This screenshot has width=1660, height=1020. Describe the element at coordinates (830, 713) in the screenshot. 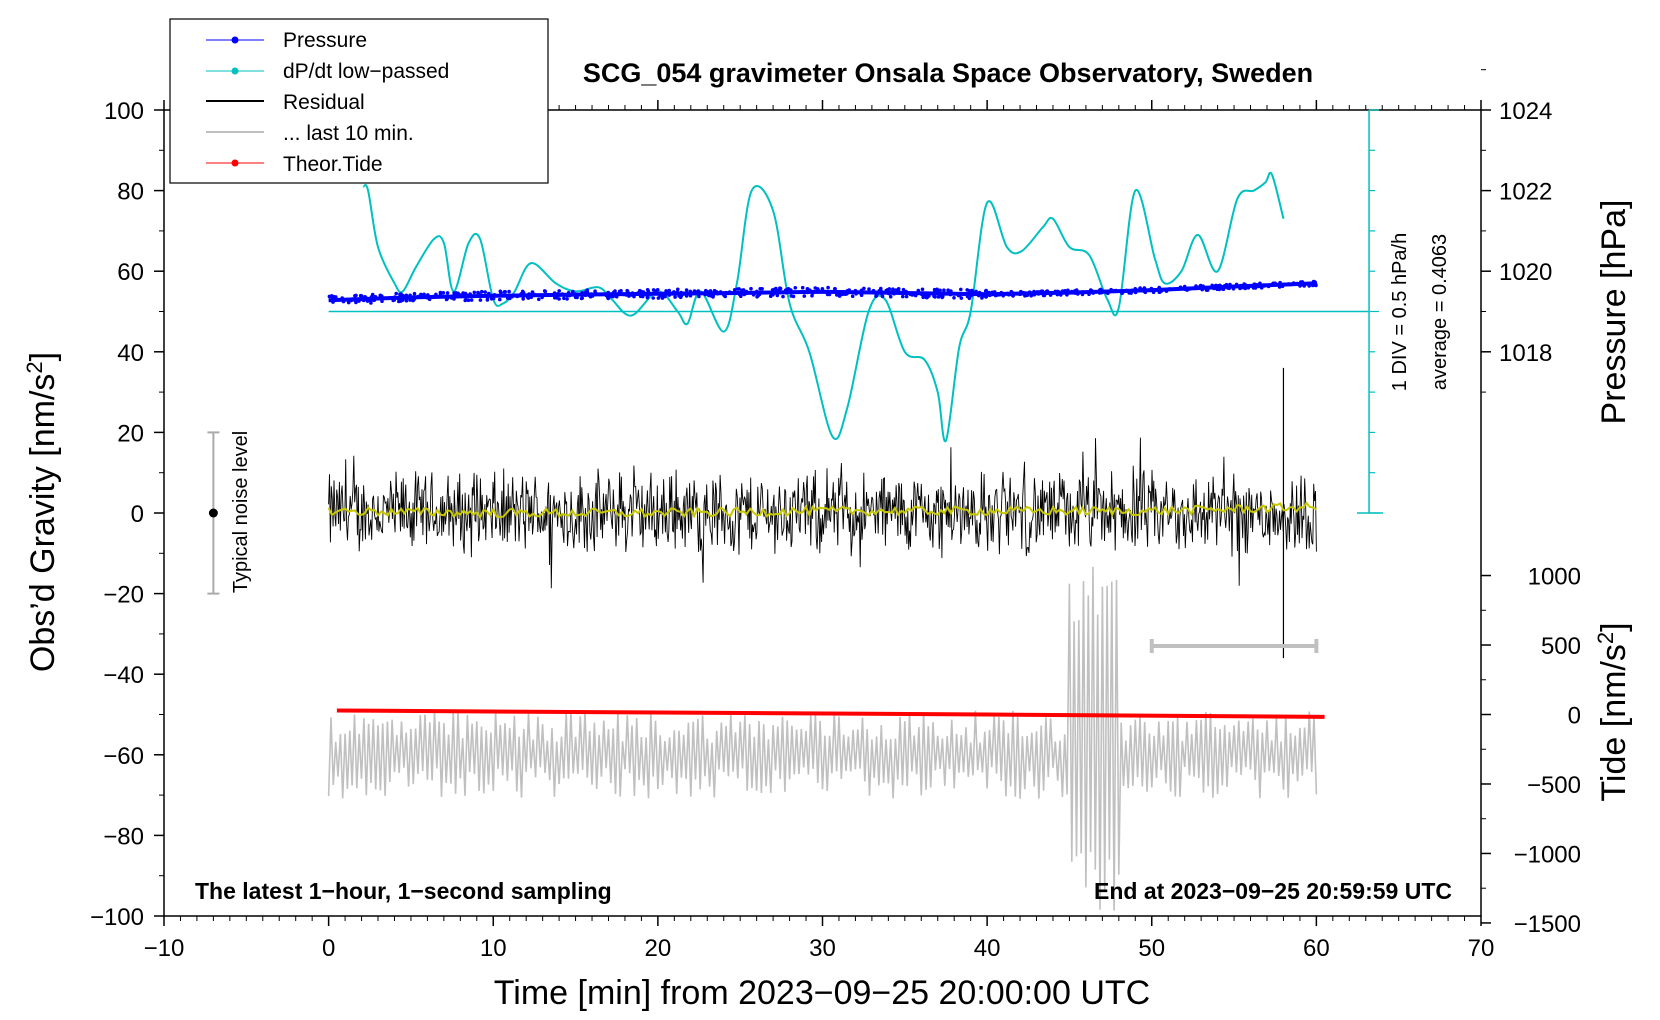

I see `tide-series` at that location.